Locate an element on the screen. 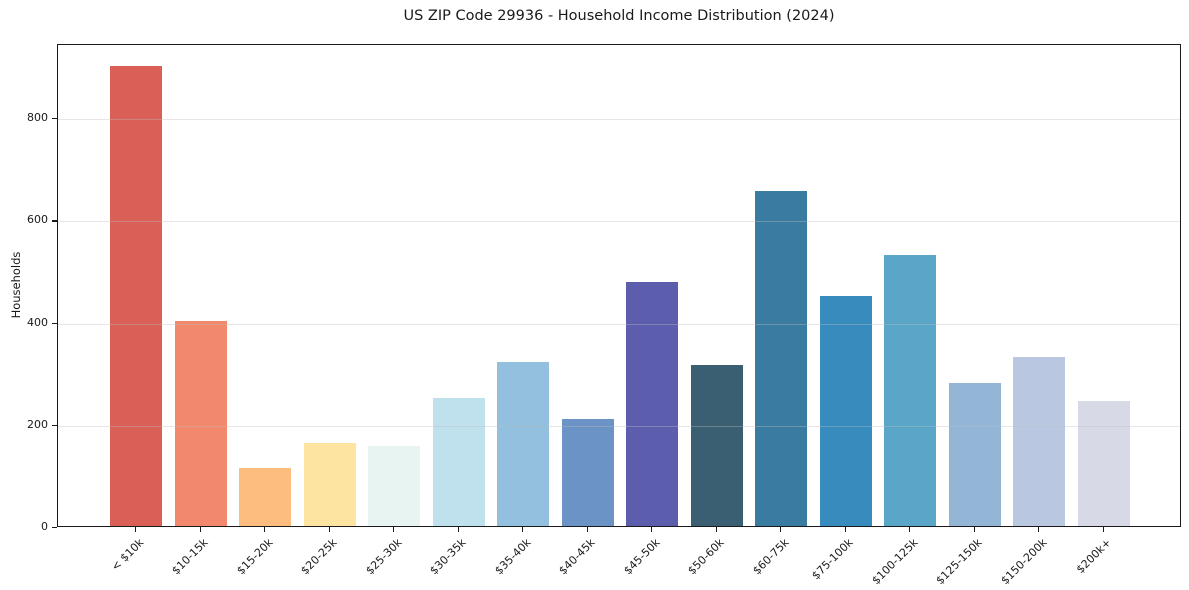 The height and width of the screenshot is (590, 1189). y-tick-label: 800 is located at coordinates (37, 118).